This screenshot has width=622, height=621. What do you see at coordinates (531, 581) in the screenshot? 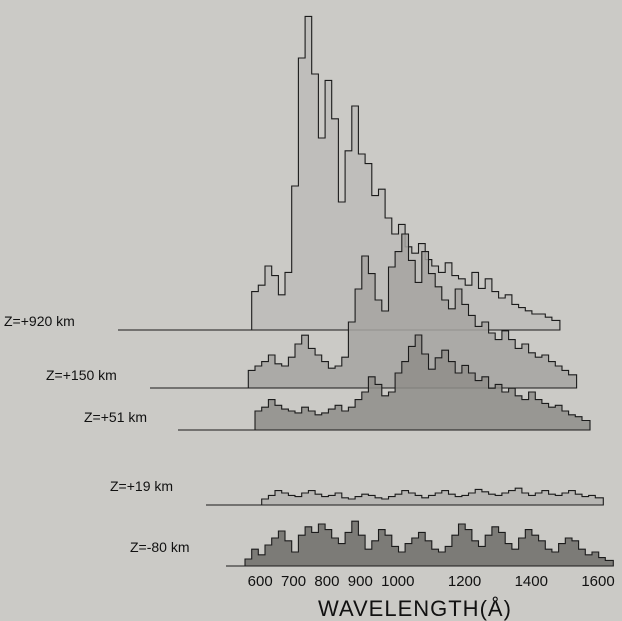
I see `x-tick-label: 1400` at bounding box center [531, 581].